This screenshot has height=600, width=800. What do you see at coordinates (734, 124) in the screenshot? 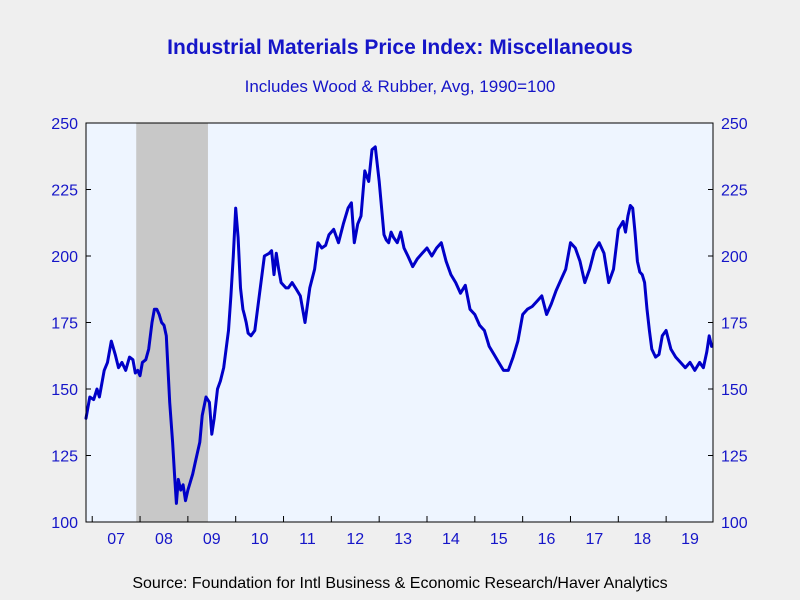
I see `y-tick-label-right: 250` at bounding box center [734, 124].